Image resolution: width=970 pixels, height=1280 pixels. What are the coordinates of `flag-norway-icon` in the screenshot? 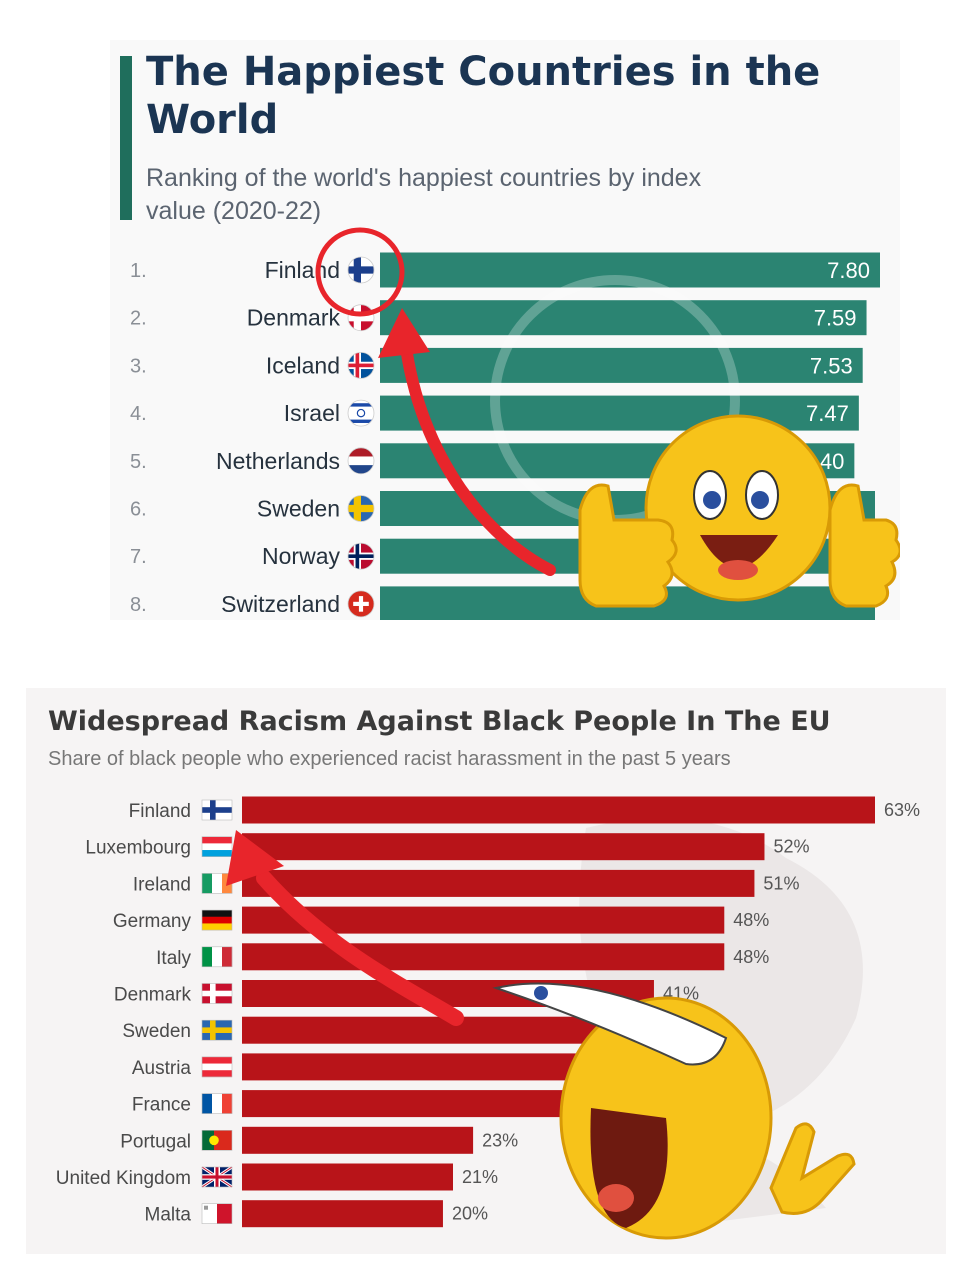 It's located at (361, 556).